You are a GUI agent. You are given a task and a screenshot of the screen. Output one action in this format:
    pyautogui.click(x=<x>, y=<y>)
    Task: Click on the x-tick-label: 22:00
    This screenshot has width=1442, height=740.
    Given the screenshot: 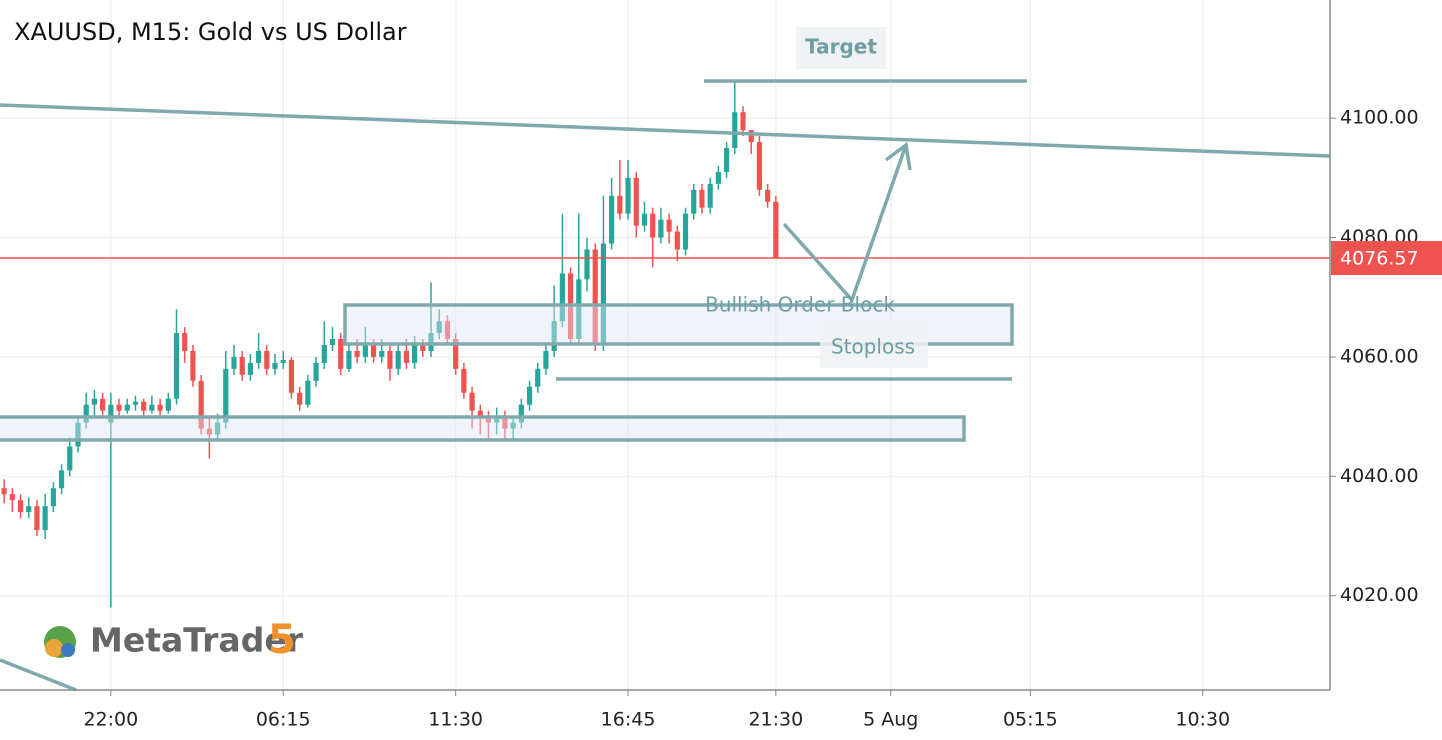 What is the action you would take?
    pyautogui.click(x=110, y=720)
    